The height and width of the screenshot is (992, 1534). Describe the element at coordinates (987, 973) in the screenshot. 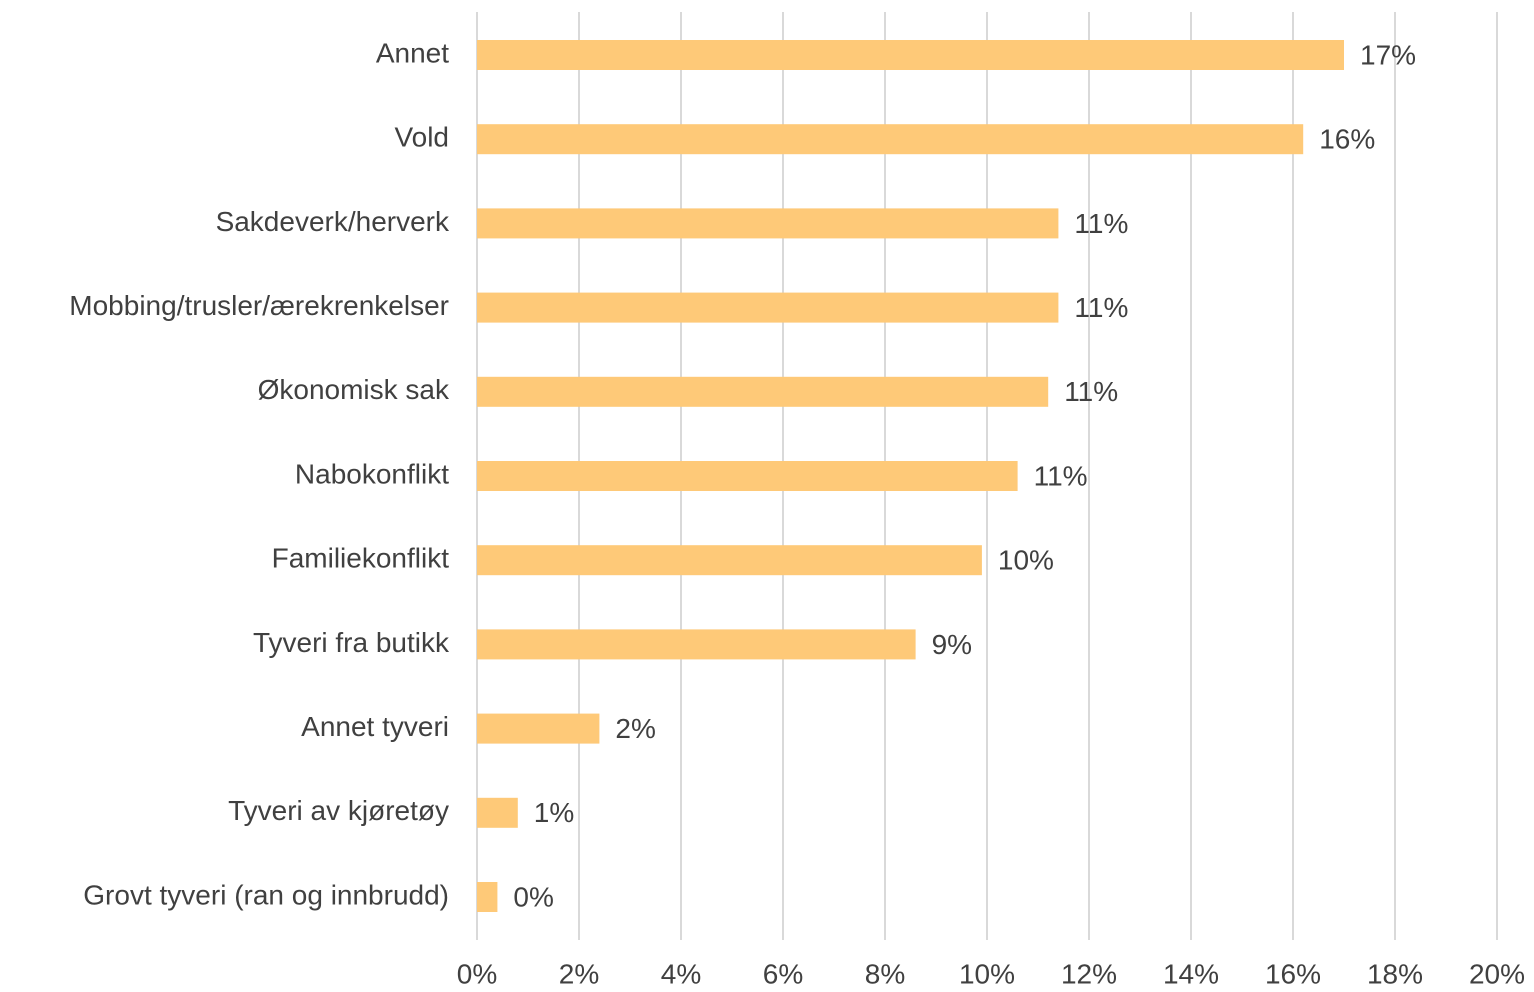

I see `x-tick-label: 10%` at that location.